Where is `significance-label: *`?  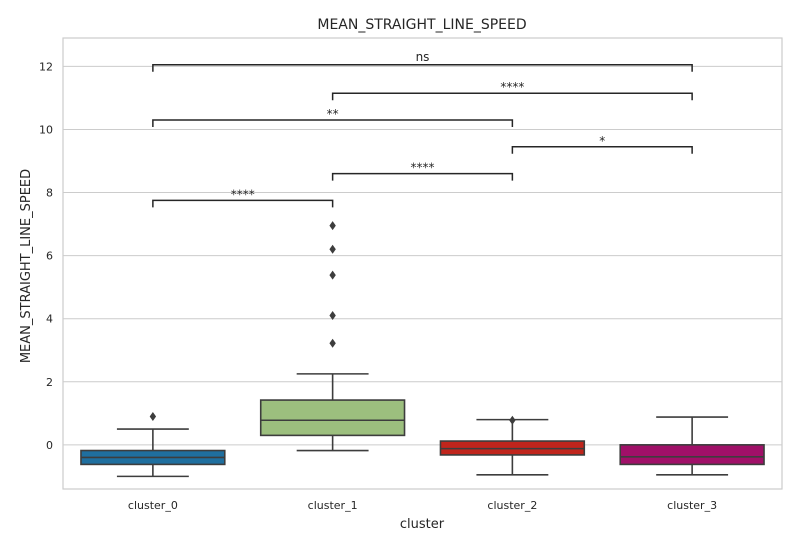
significance-label: * is located at coordinates (602, 141).